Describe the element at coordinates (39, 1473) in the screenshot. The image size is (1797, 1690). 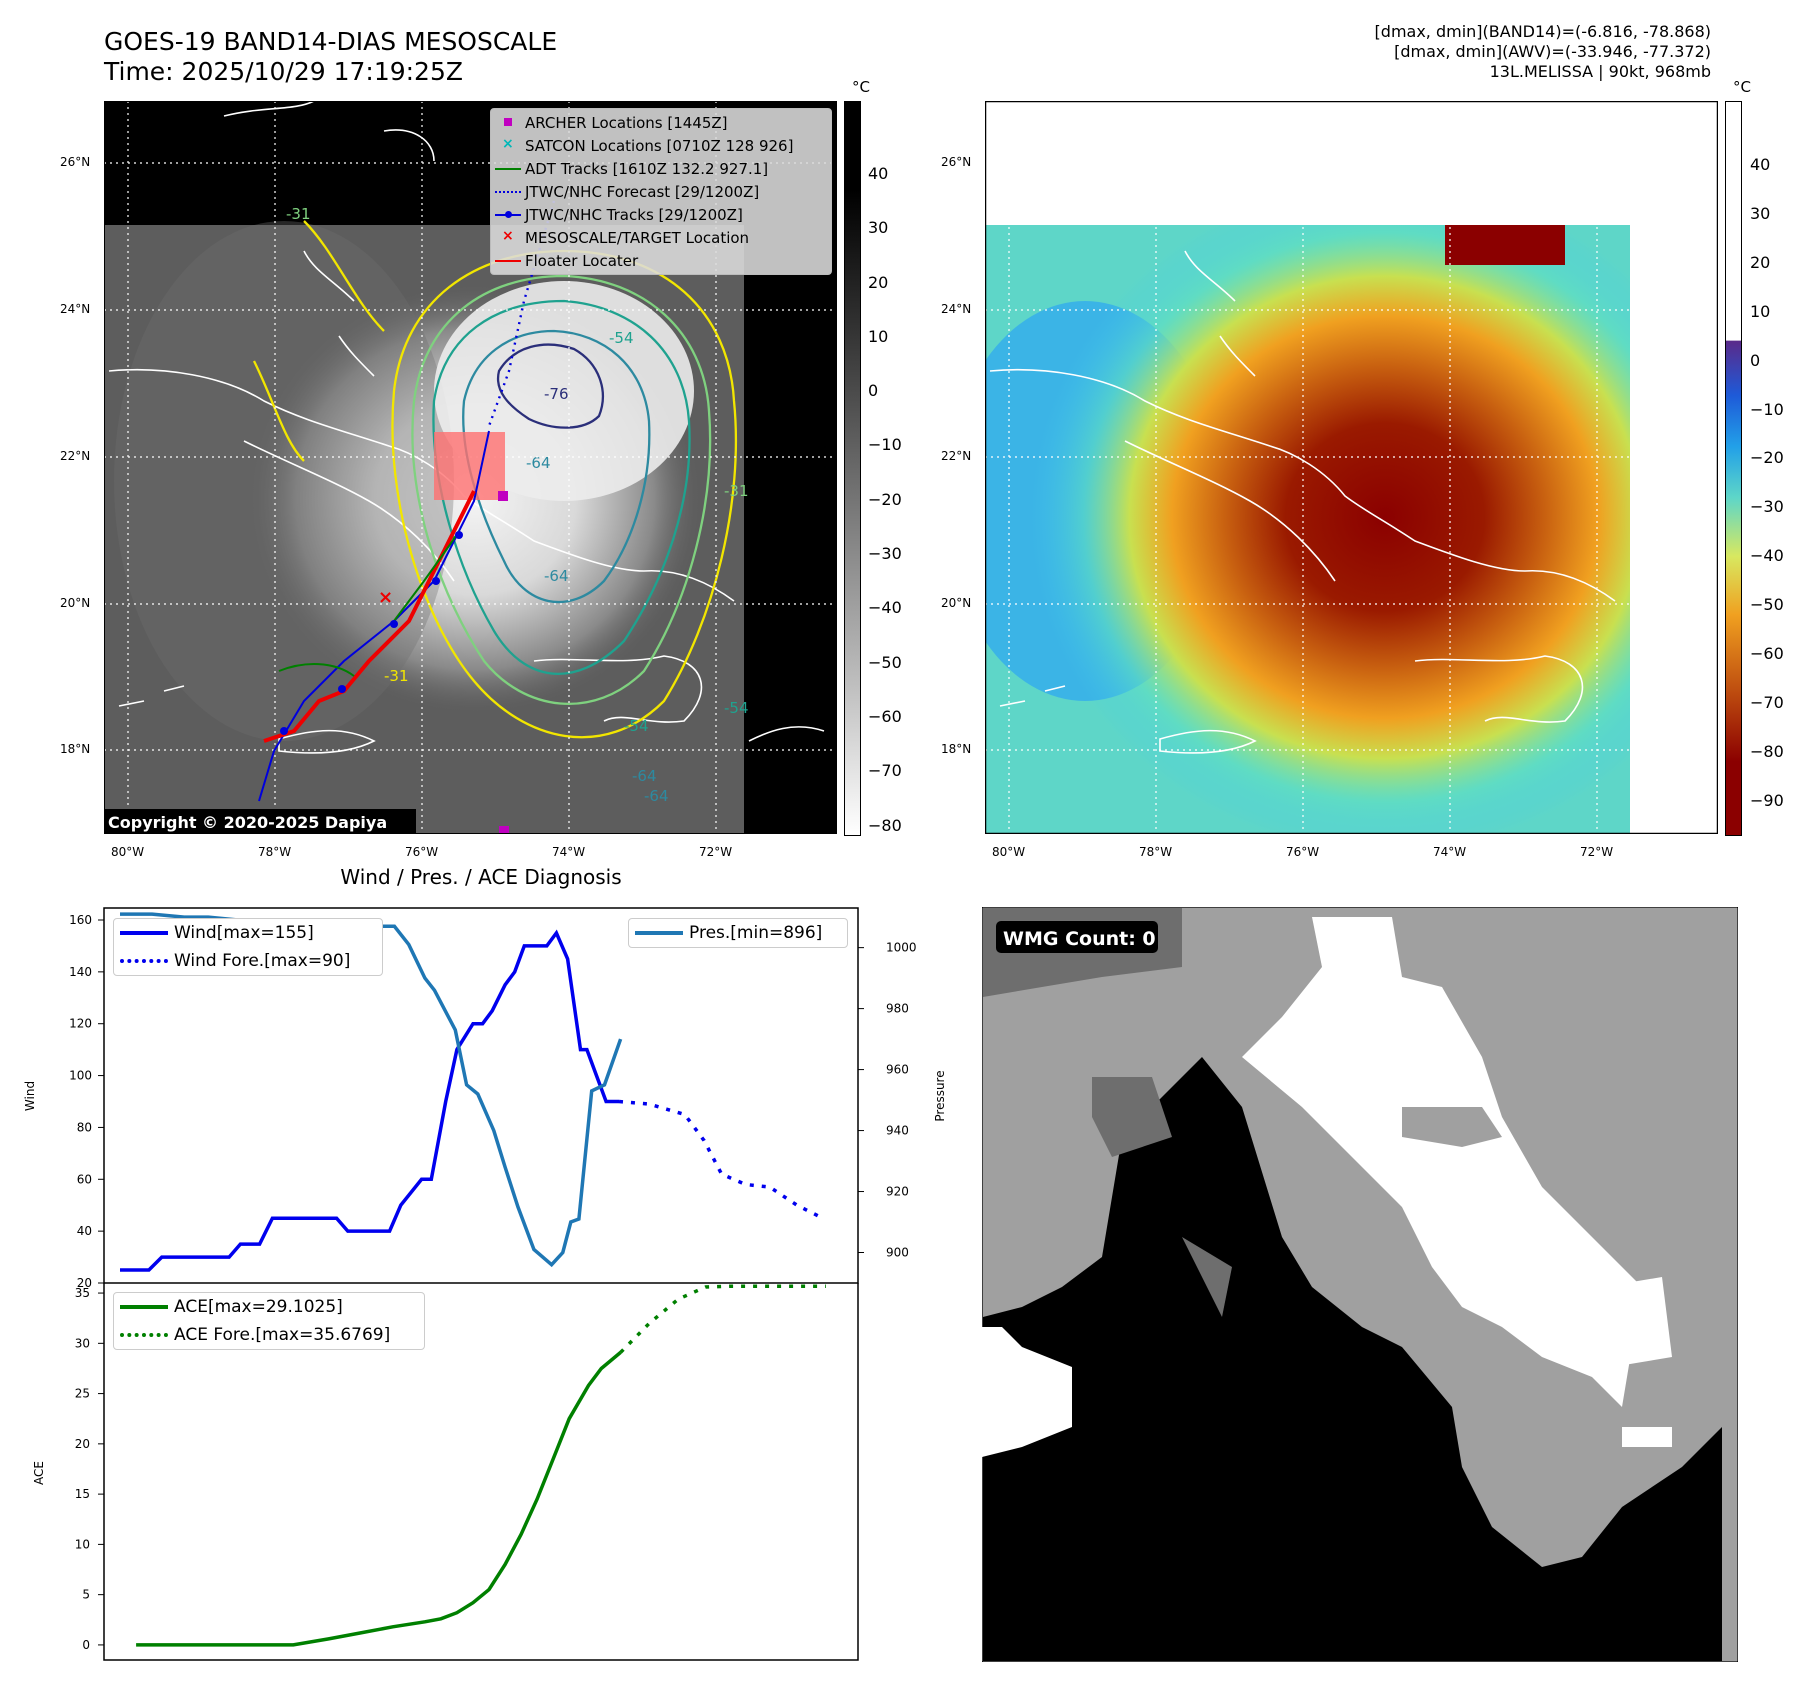
I see `ace-ylabel: ACE` at that location.